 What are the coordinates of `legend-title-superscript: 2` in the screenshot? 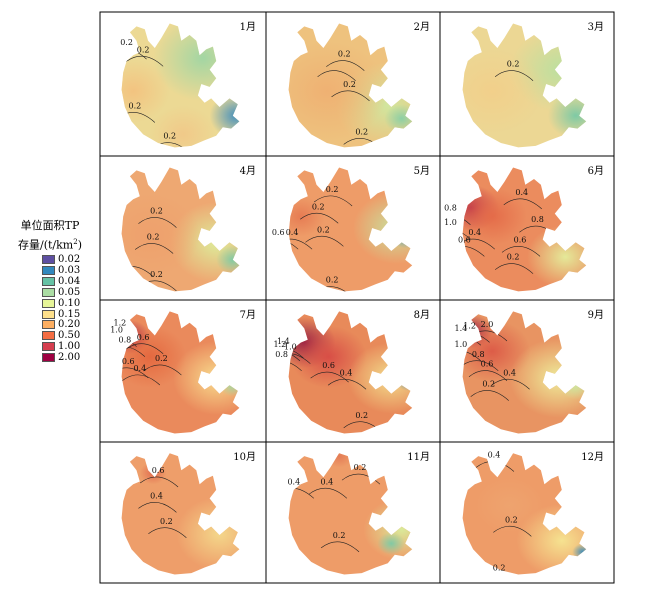 It's located at (75, 242).